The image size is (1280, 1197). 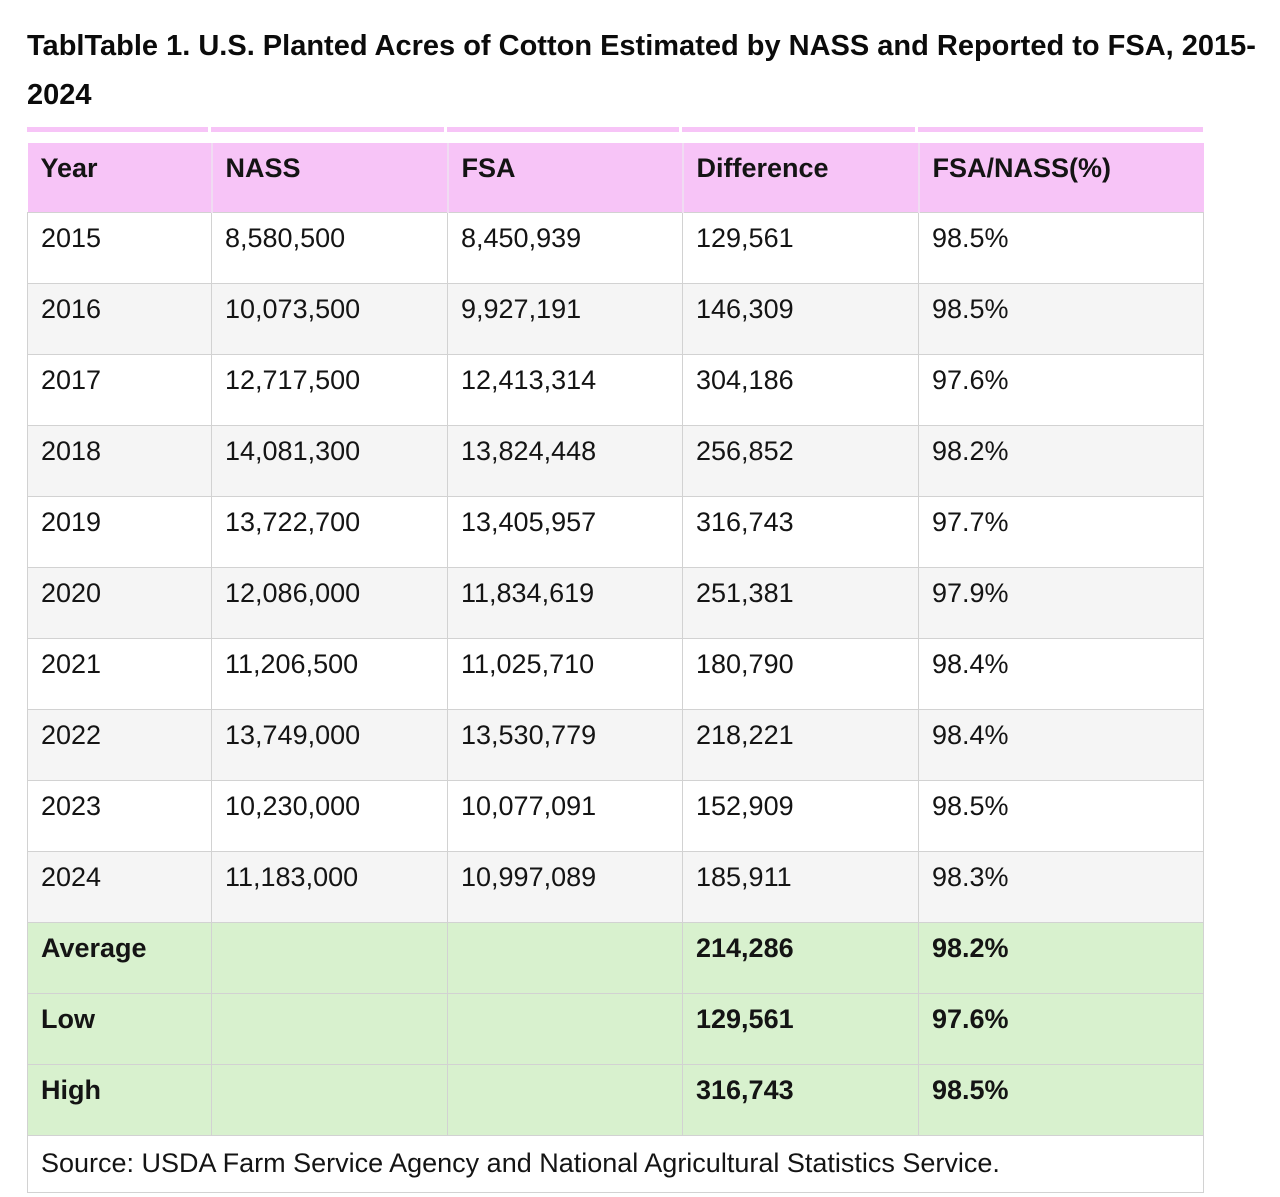 I want to click on cell-nass: 13,749,000, so click(x=329, y=744).